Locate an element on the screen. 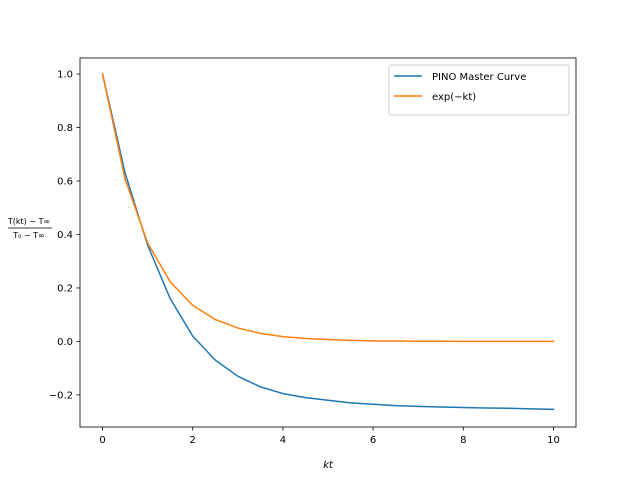 This screenshot has width=640, height=484. legend-label-1: PINO Master Curve is located at coordinates (479, 77).